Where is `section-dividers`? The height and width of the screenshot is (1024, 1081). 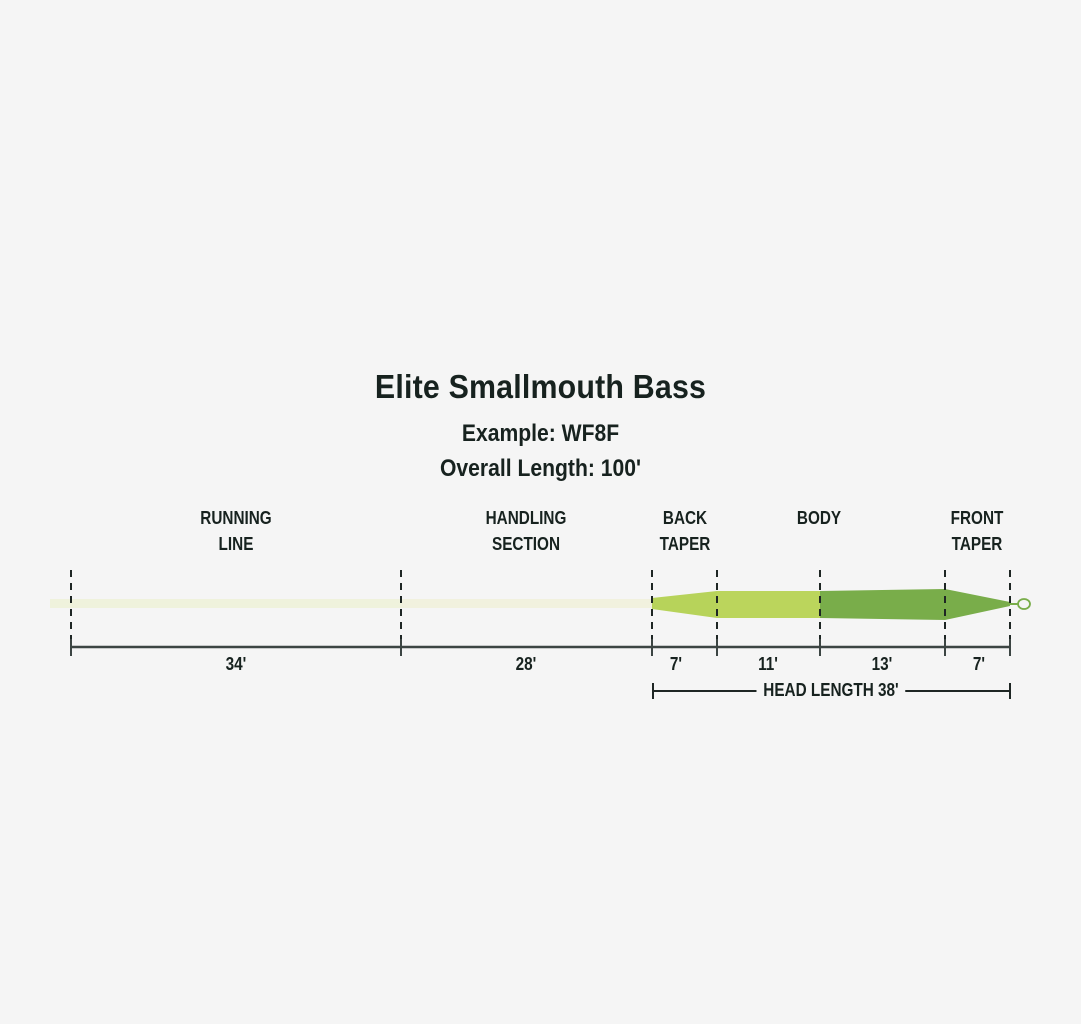 section-dividers is located at coordinates (540, 605).